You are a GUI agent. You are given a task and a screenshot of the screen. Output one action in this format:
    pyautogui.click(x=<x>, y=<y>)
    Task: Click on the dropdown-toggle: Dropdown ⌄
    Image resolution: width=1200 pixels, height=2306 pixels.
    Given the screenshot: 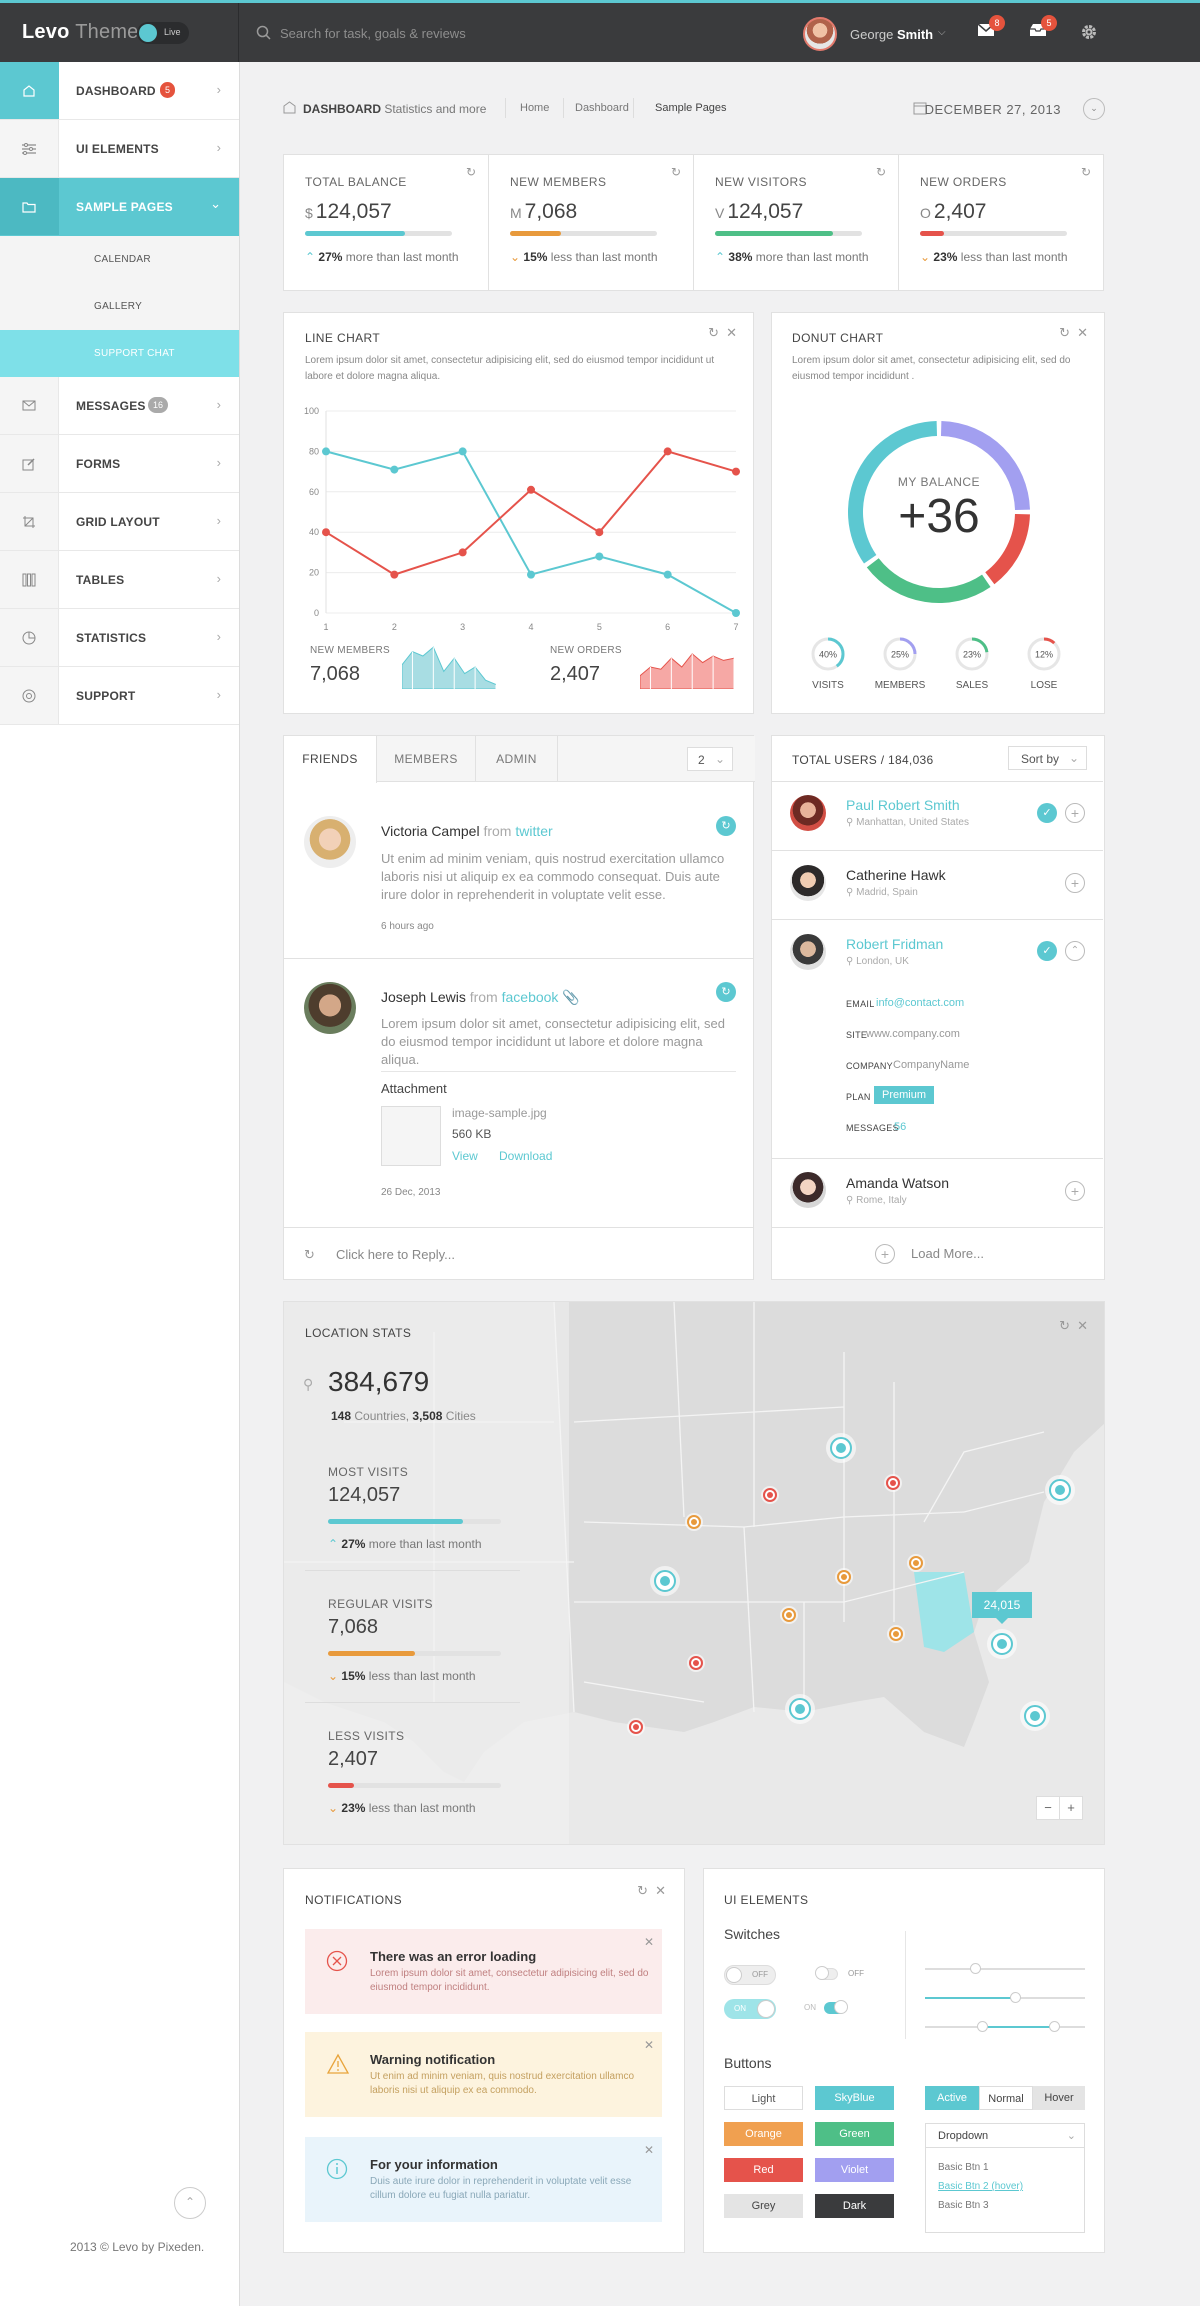 What is the action you would take?
    pyautogui.click(x=1005, y=2136)
    